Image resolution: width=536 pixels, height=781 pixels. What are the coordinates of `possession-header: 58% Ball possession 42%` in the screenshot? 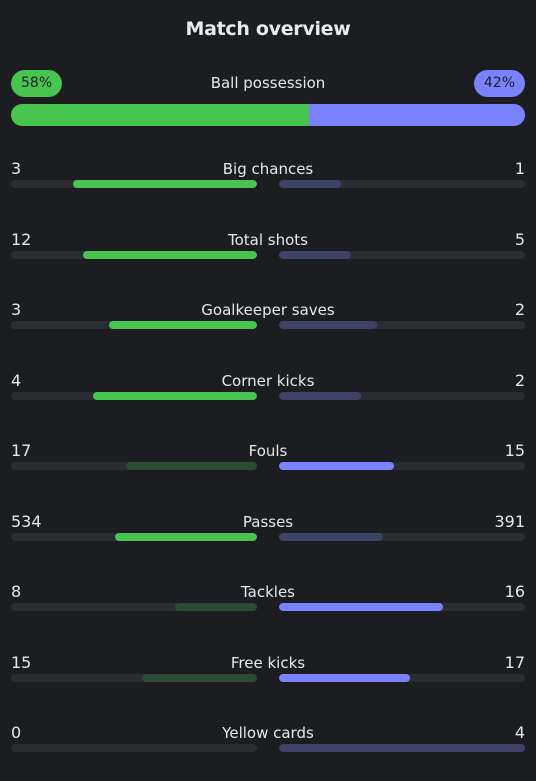 It's located at (268, 83).